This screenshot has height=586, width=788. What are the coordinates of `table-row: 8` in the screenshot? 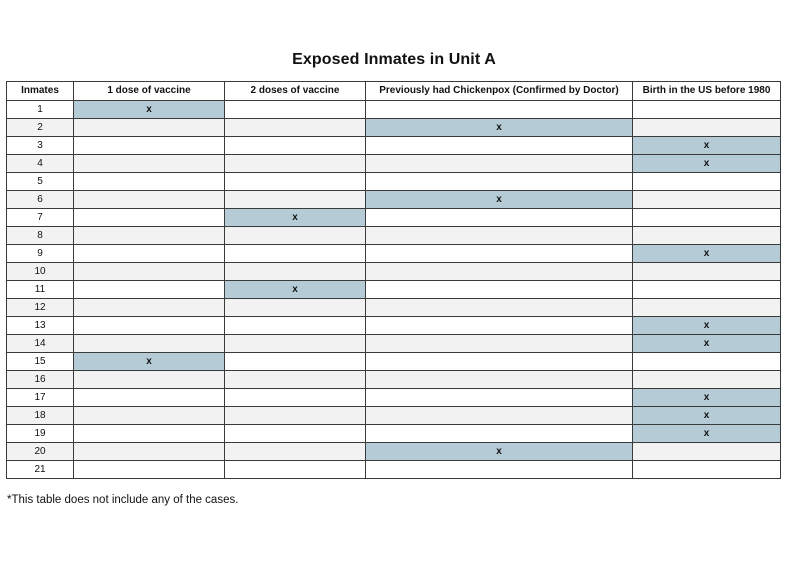 It's located at (393, 235).